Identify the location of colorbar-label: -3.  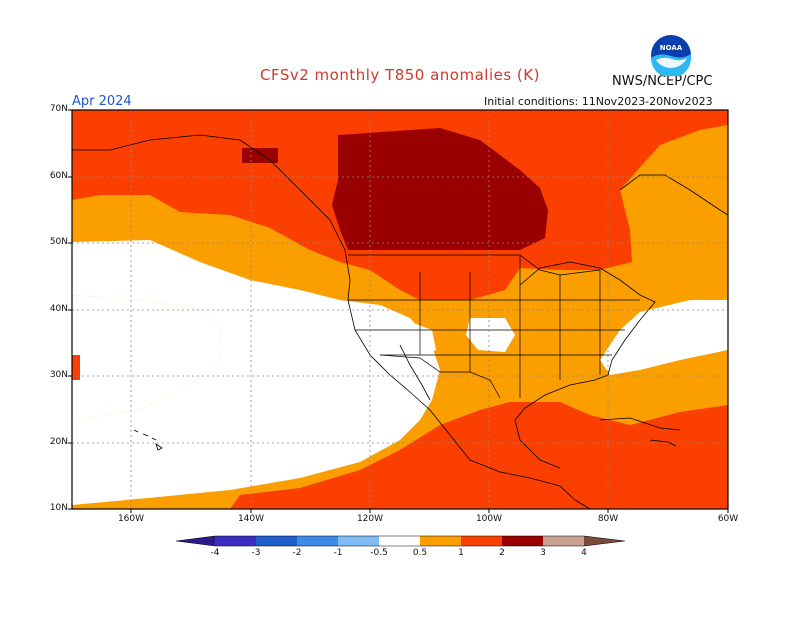
(256, 553).